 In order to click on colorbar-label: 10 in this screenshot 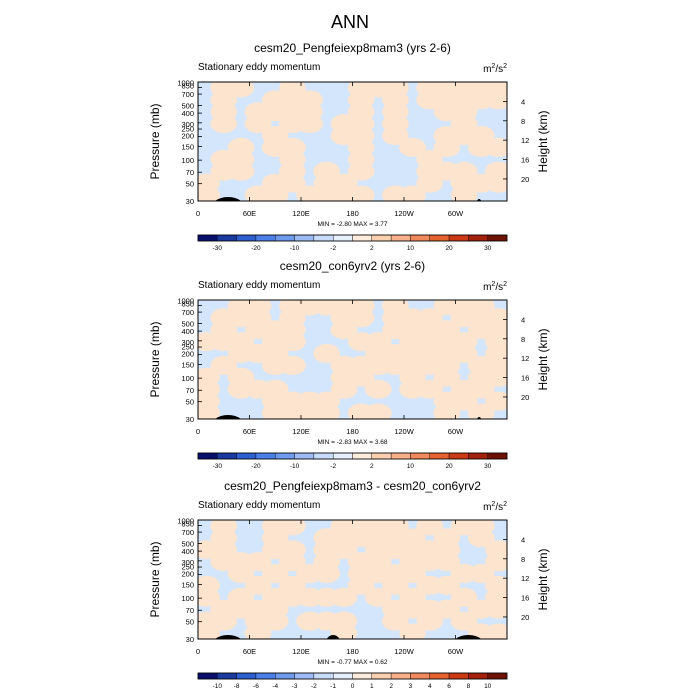, I will do `click(488, 686)`.